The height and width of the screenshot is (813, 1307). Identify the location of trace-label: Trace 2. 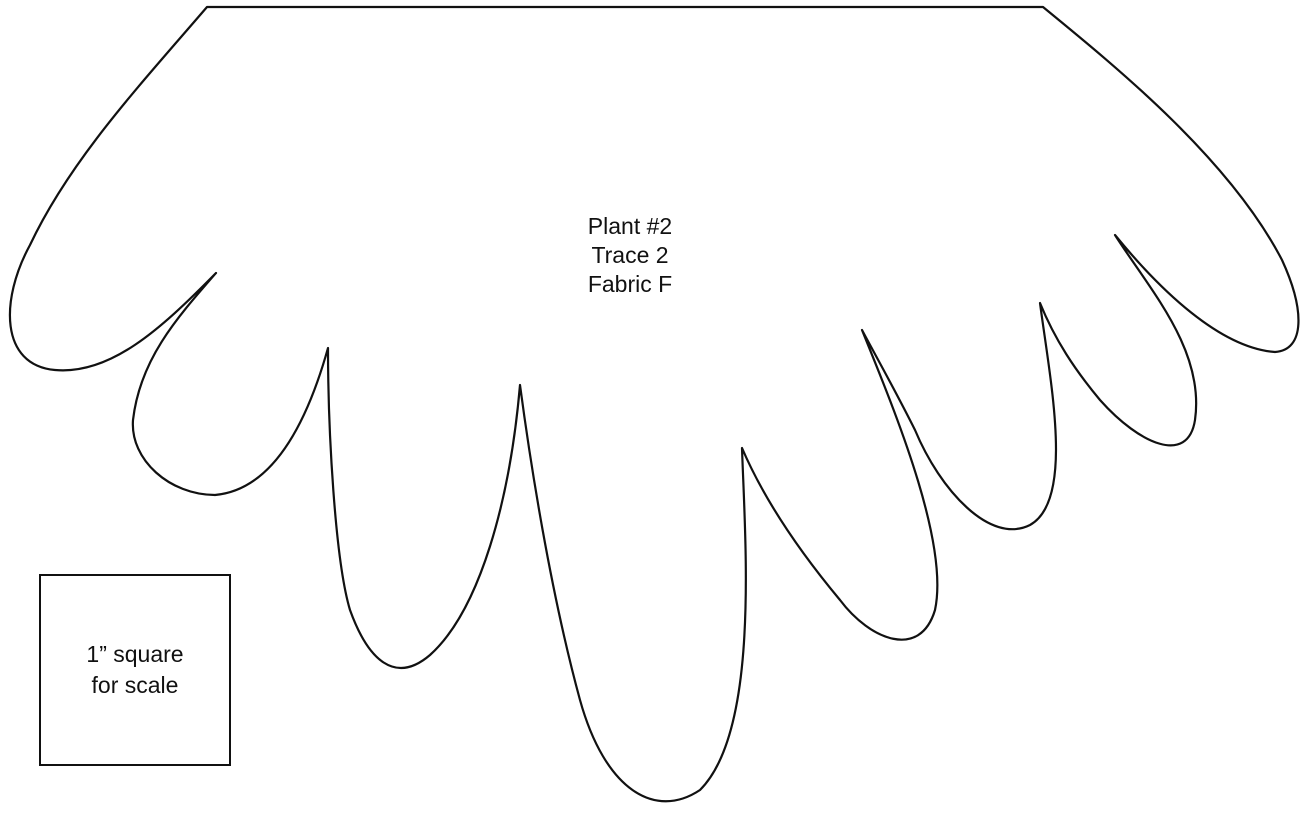
(630, 255).